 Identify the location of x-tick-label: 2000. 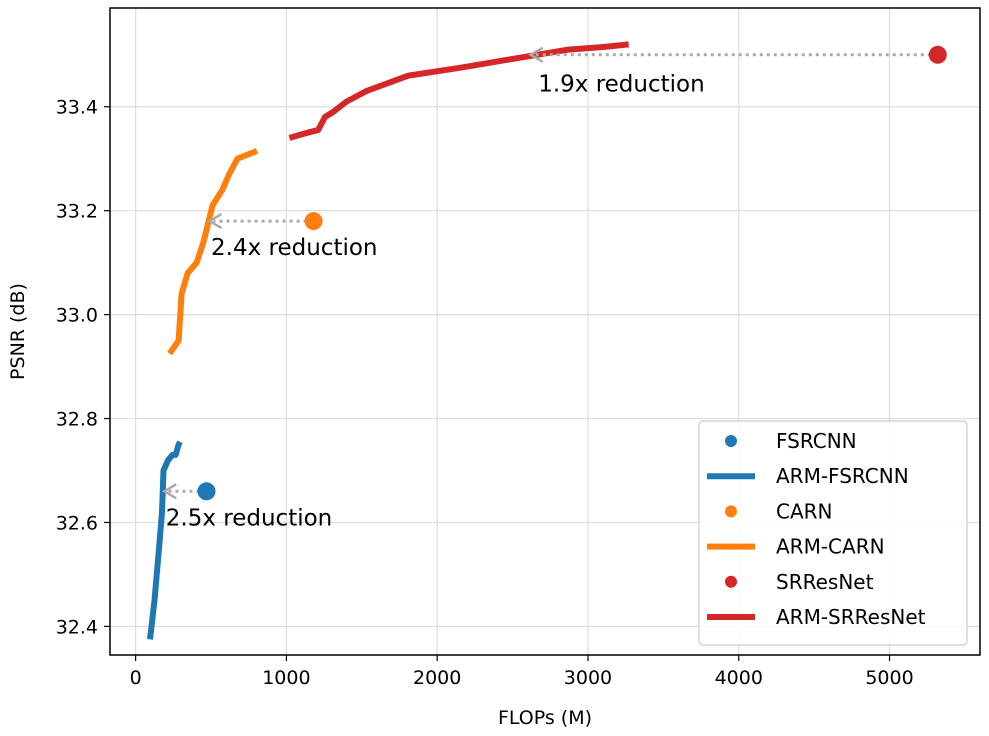
(437, 678).